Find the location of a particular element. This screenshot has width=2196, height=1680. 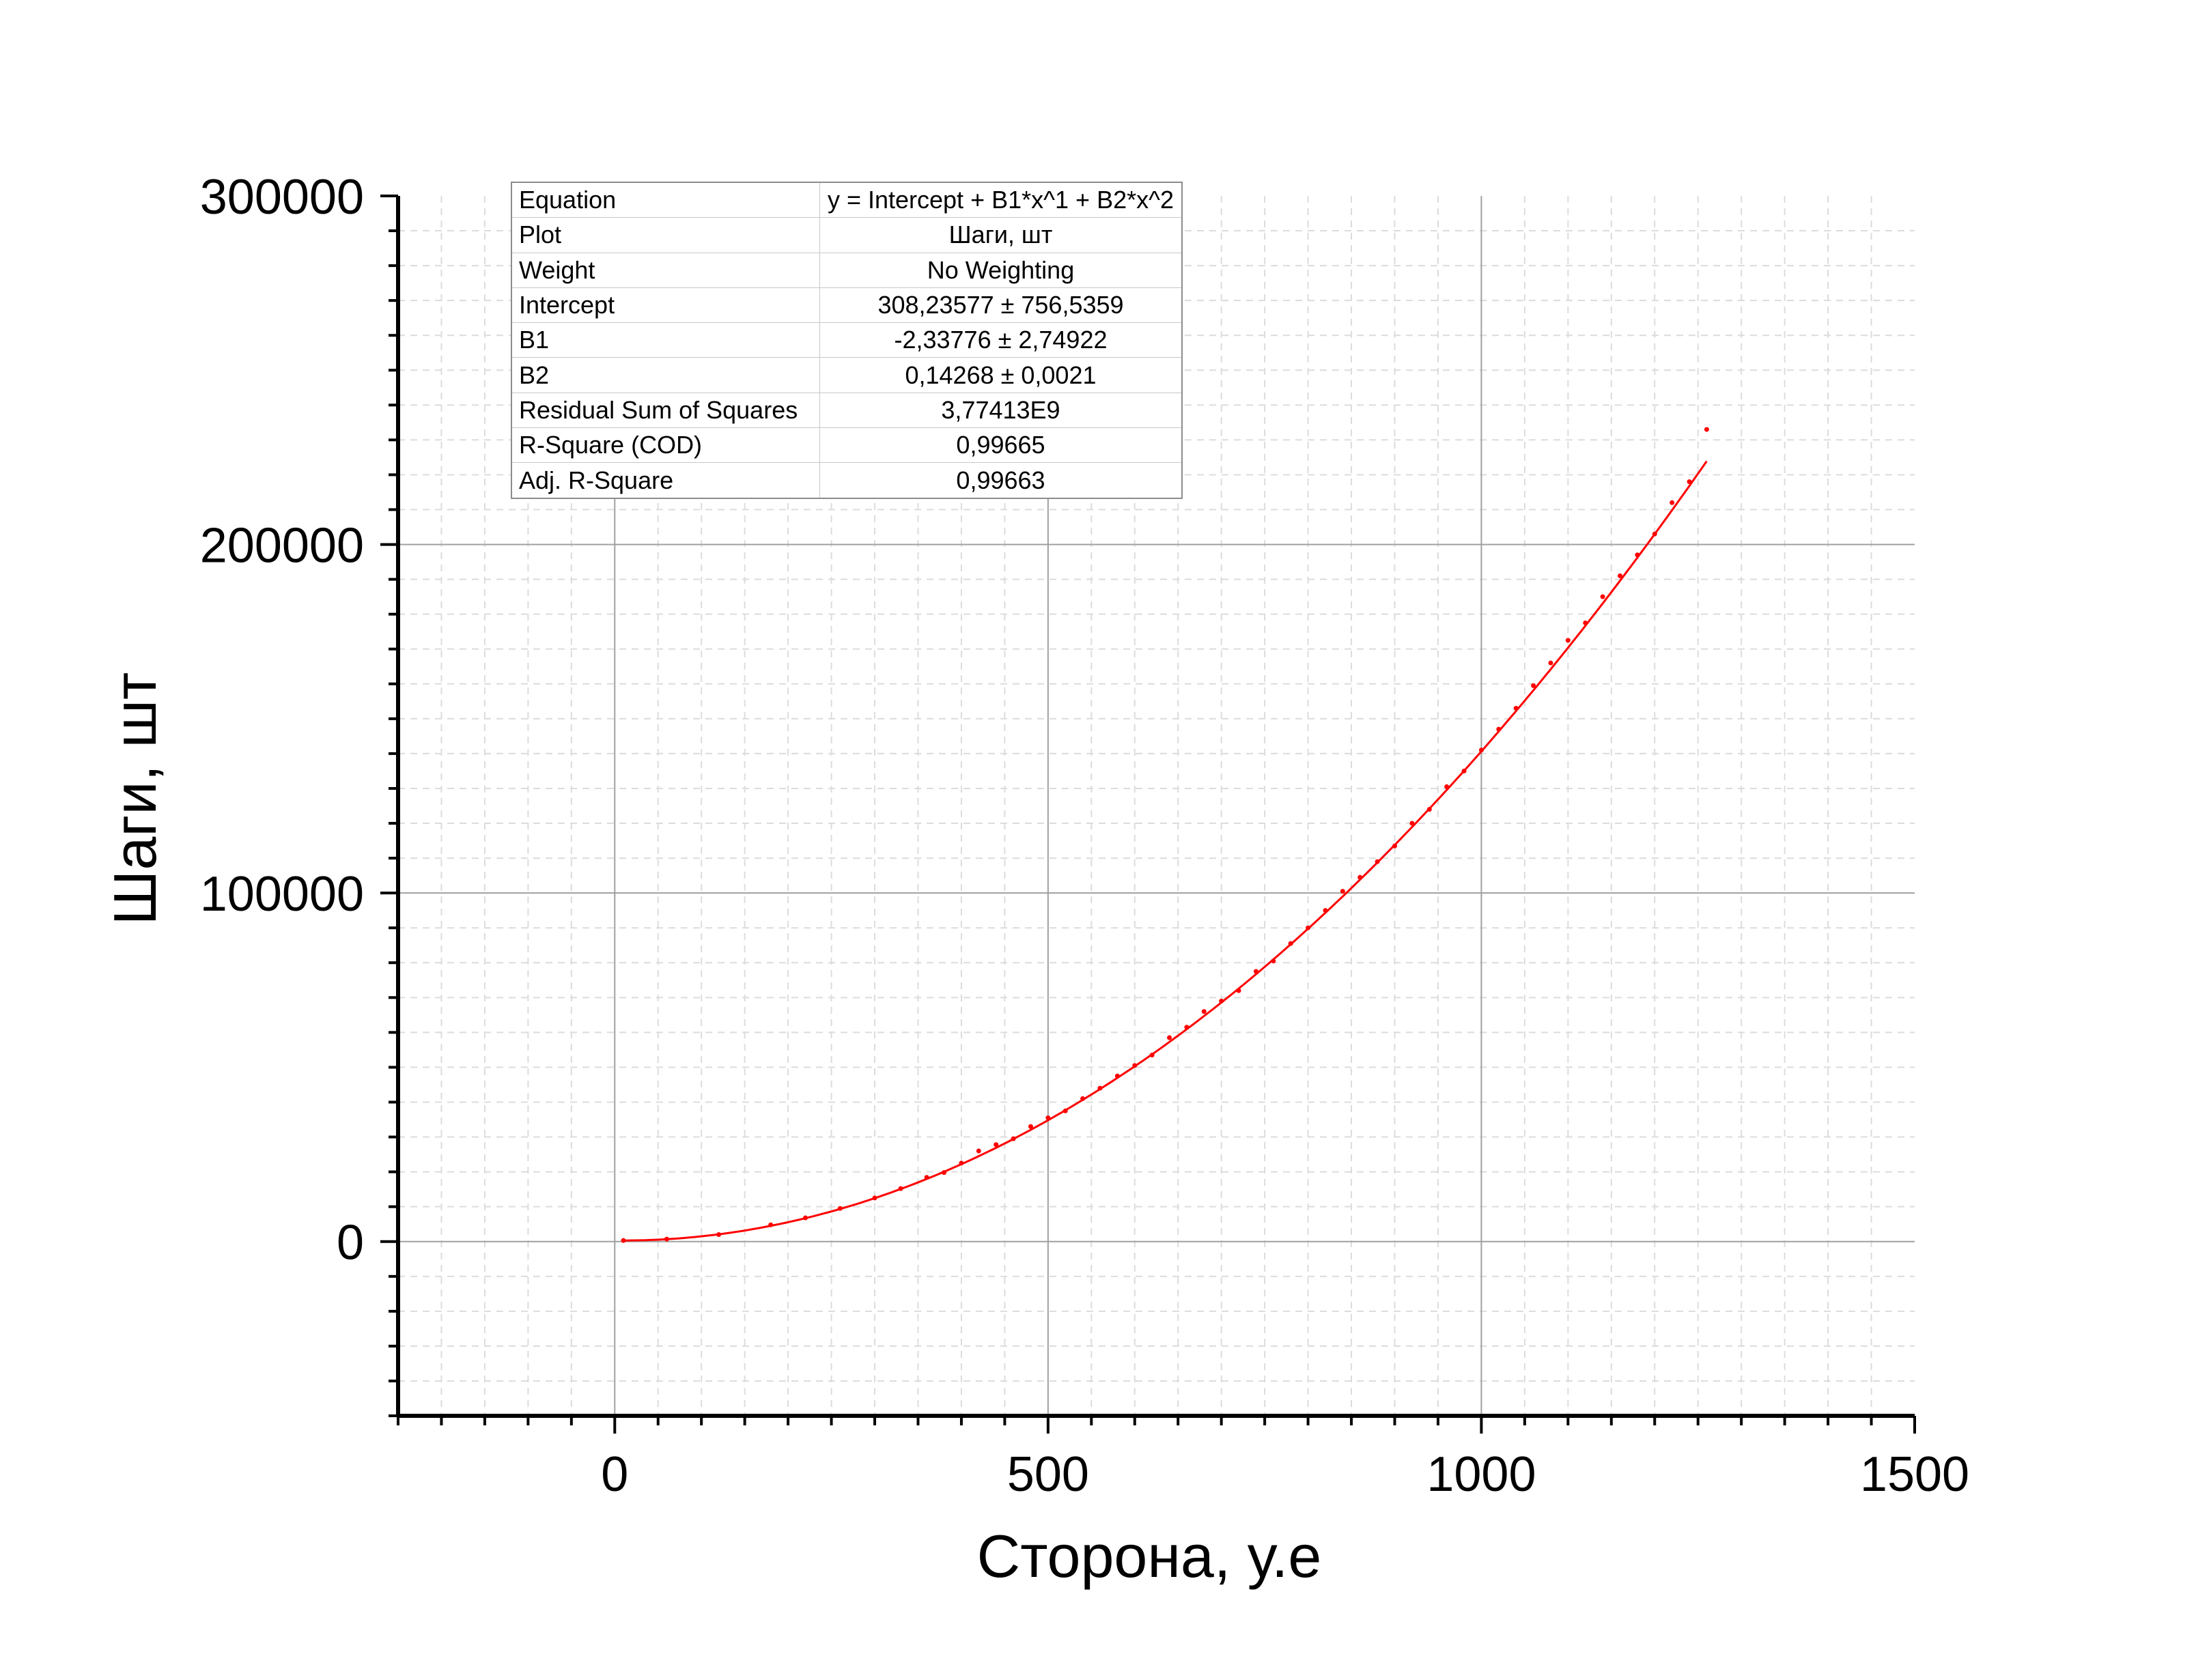

y-tick-labels: 0 100000 200000 300000 is located at coordinates (282, 720).